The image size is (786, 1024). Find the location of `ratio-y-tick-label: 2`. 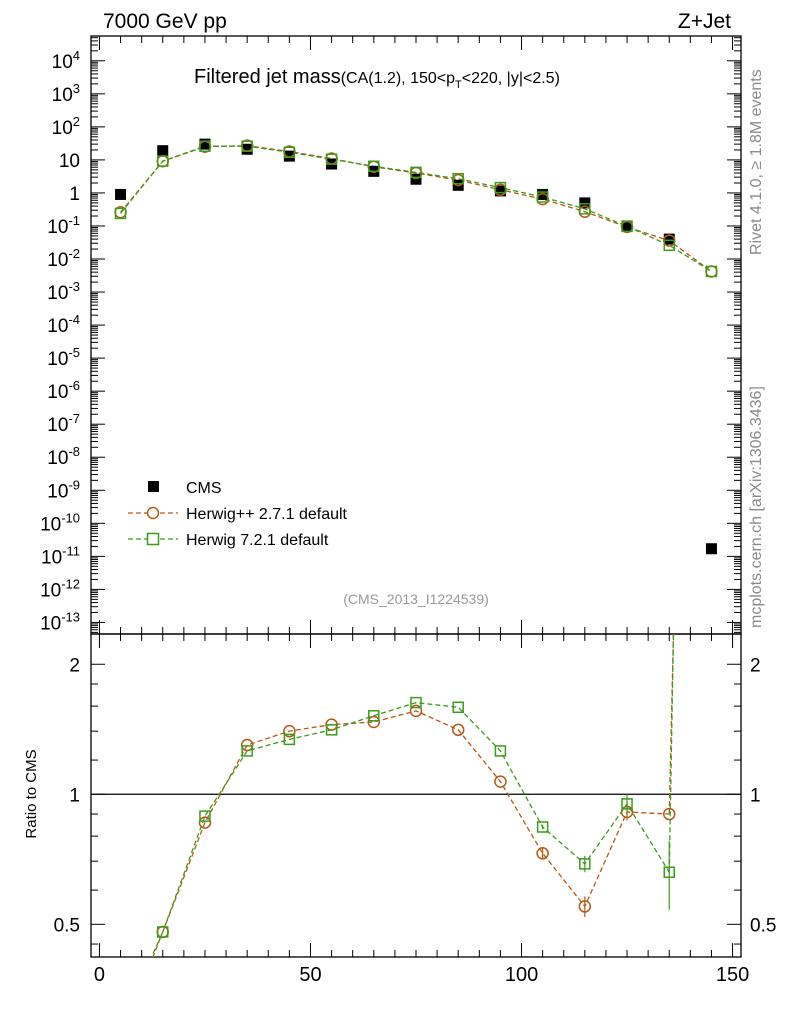

ratio-y-tick-label: 2 is located at coordinates (74, 665).